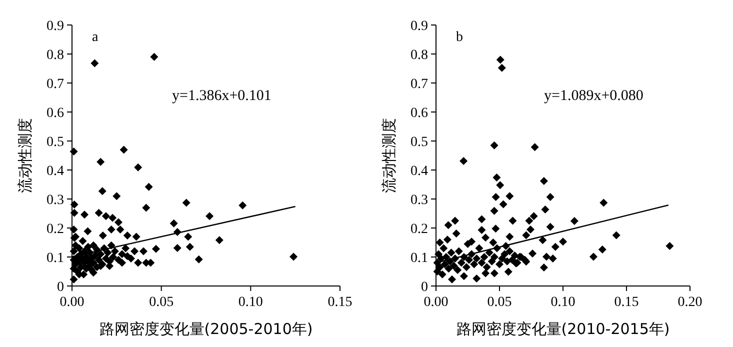  Describe the element at coordinates (594, 96) in the screenshot. I see `annotation: y=1.089x+0.080` at that location.